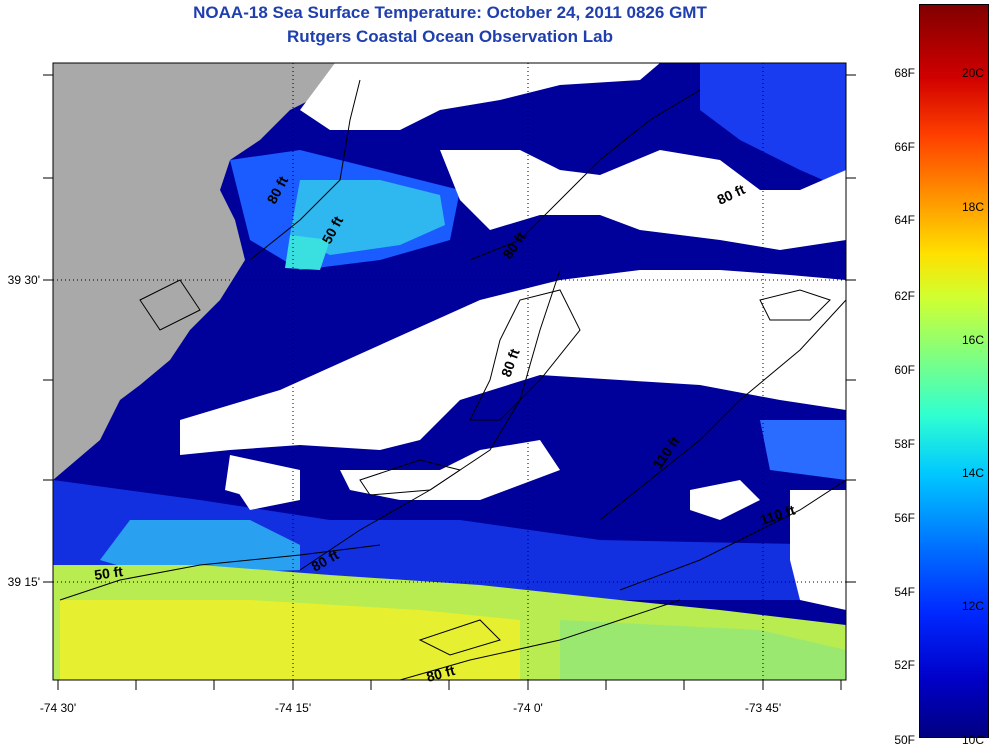  I want to click on colorbar-c-label: 14C, so click(973, 473).